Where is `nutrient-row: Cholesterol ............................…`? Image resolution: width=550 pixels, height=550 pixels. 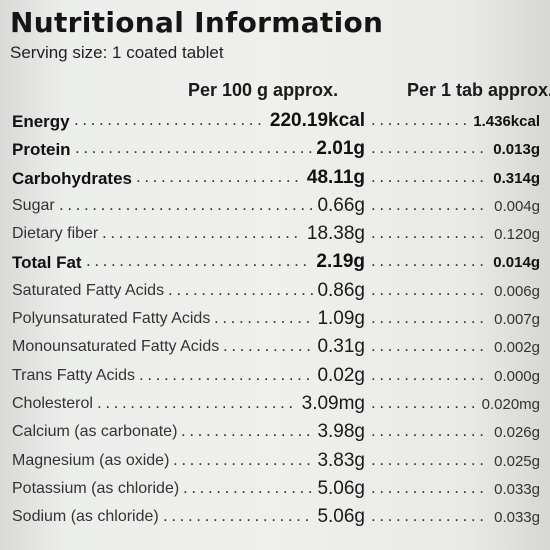
nutrient-row: Cholesterol ............................… is located at coordinates (275, 405).